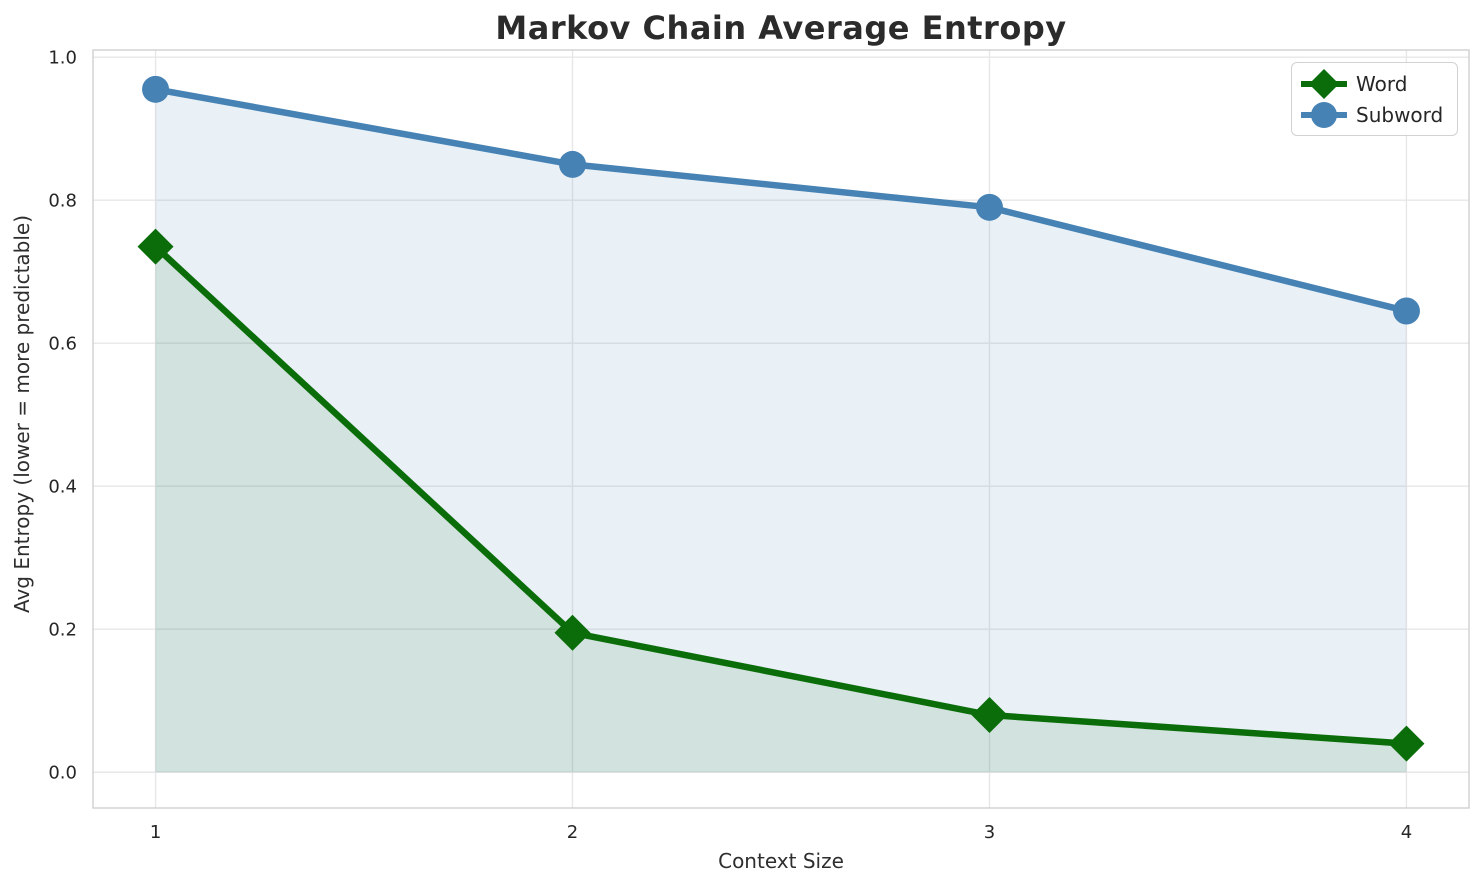 This screenshot has width=1484, height=885. I want to click on legend-item-subword: Subword, so click(1374, 114).